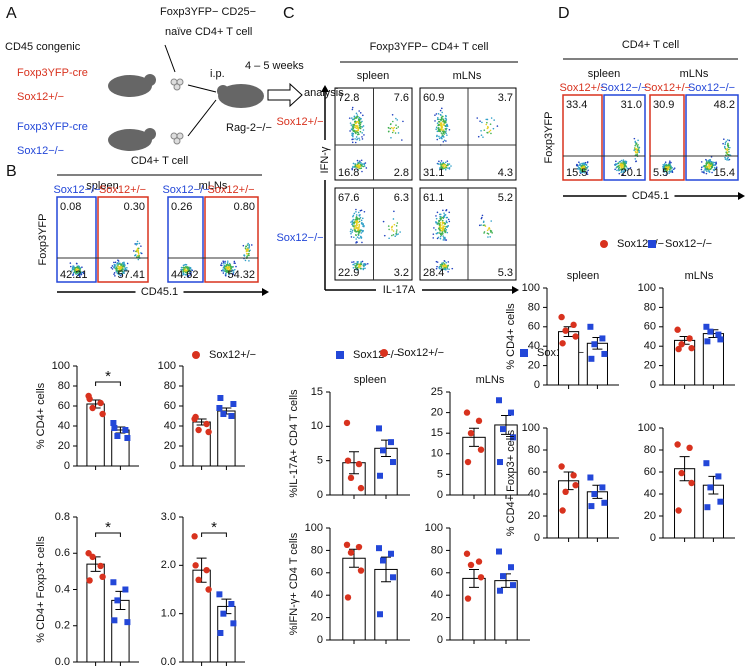  I want to click on flow-title: Foxp3YFP− CD4+ T cell, so click(429, 47).